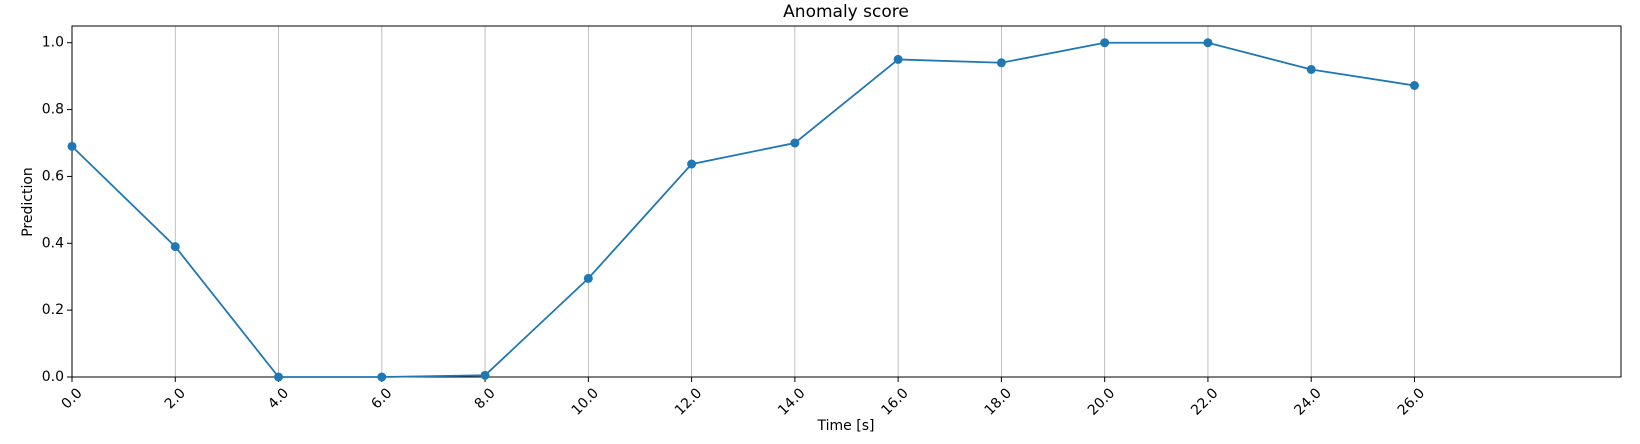 Image resolution: width=1640 pixels, height=444 pixels. I want to click on x-tick-label: 2.0, so click(175, 398).